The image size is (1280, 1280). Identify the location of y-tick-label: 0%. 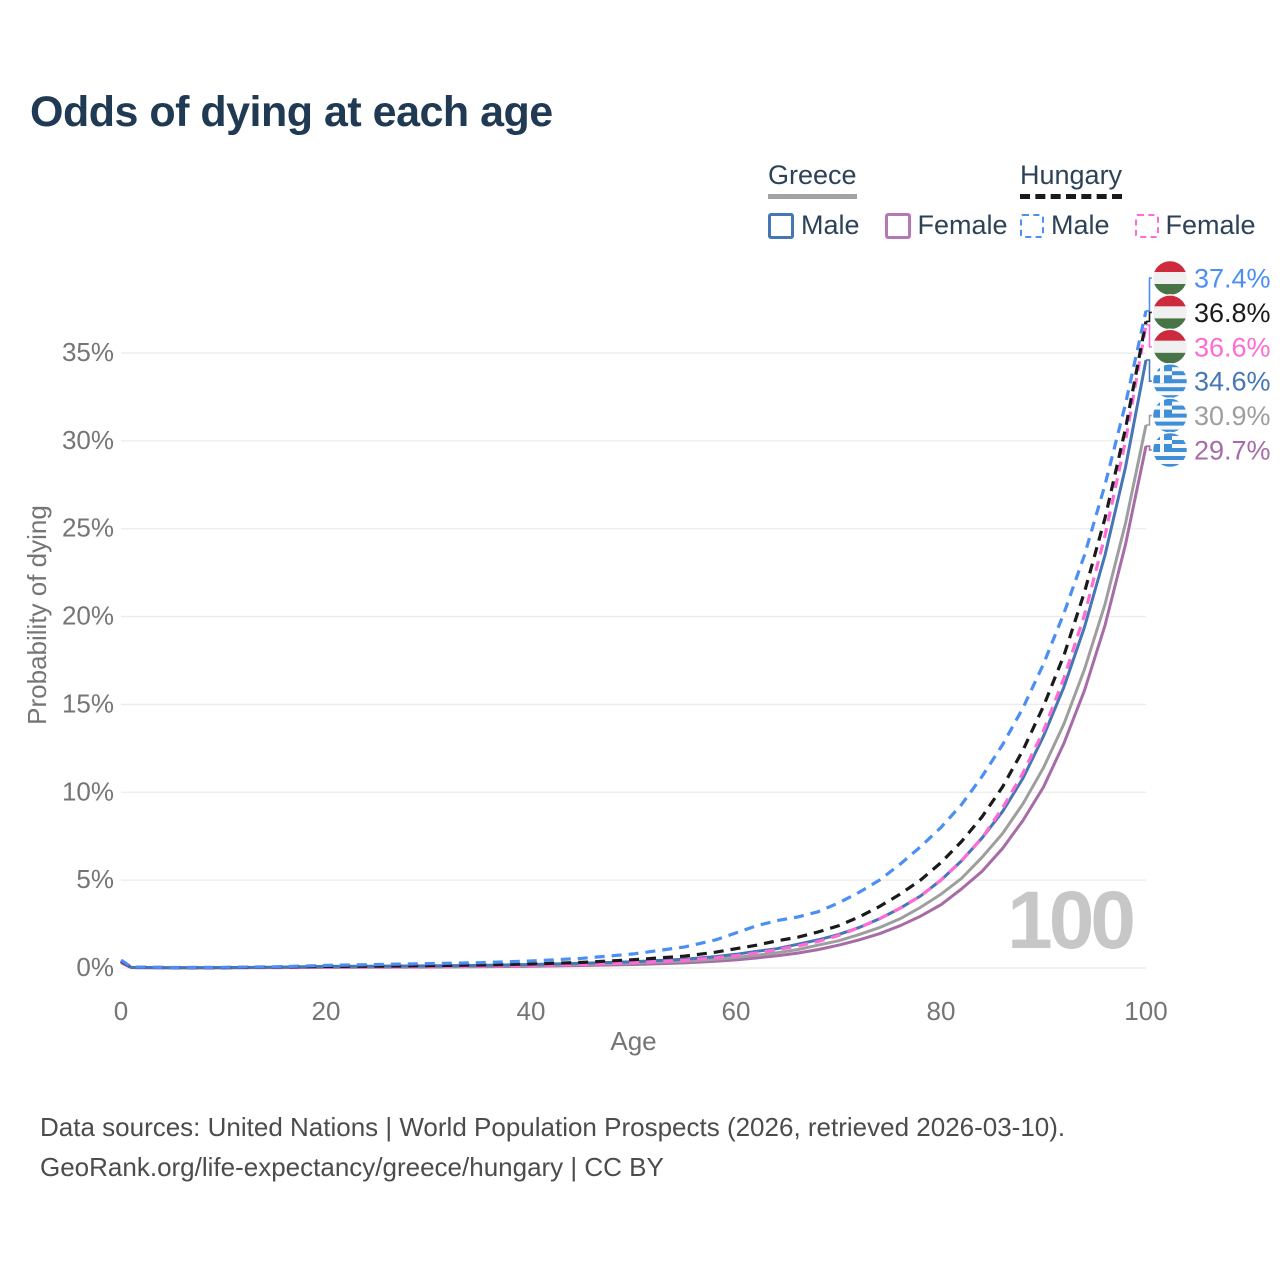
(95, 967).